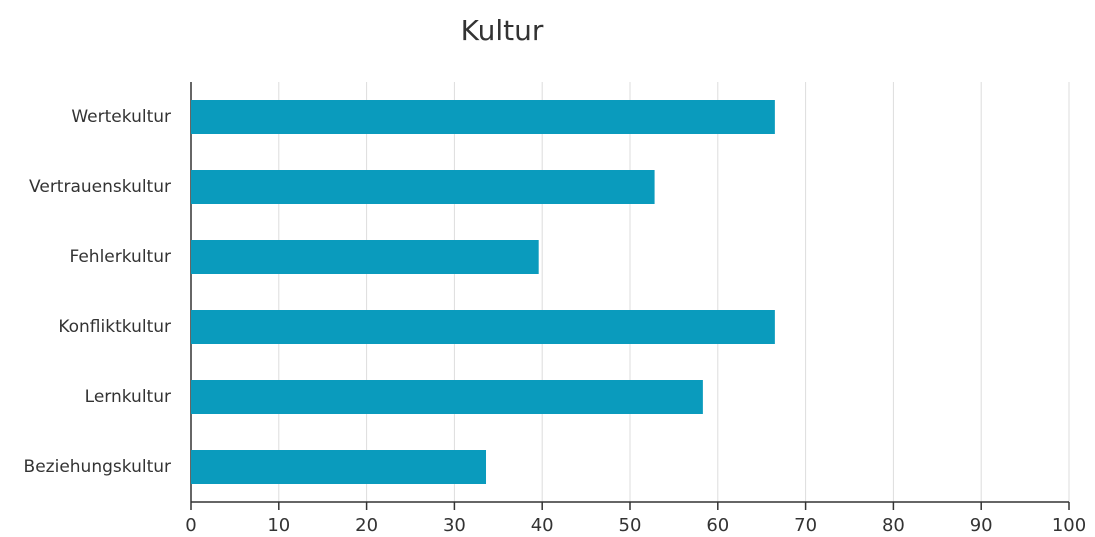 Image resolution: width=1095 pixels, height=537 pixels. Describe the element at coordinates (121, 117) in the screenshot. I see `y-tick-label: Wertekultur` at that location.